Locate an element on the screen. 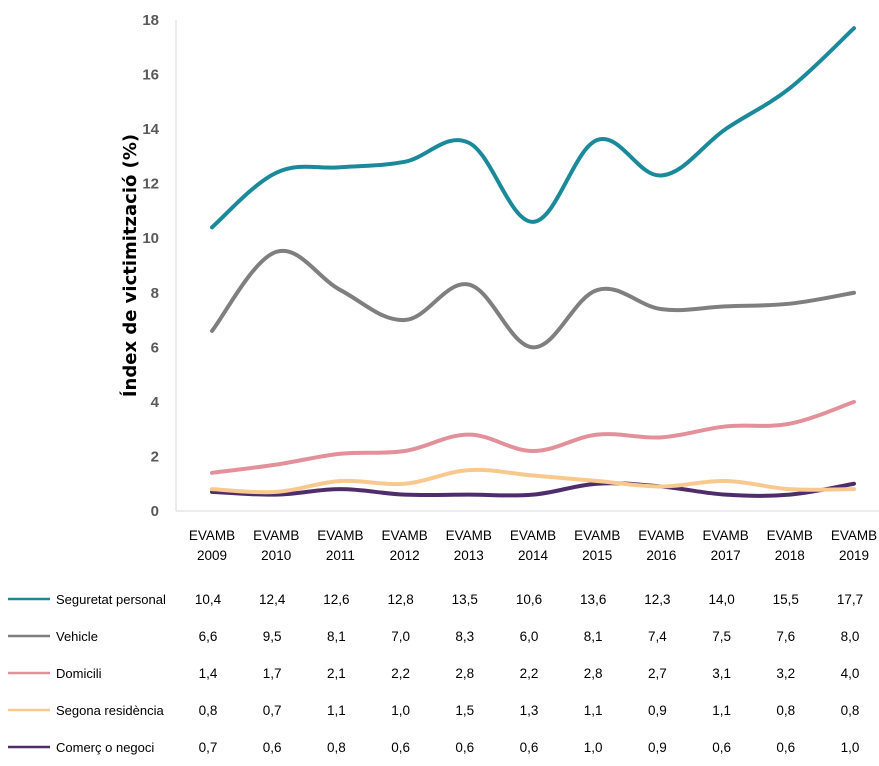 The height and width of the screenshot is (766, 879). y-tick-label: 12 is located at coordinates (150, 184).